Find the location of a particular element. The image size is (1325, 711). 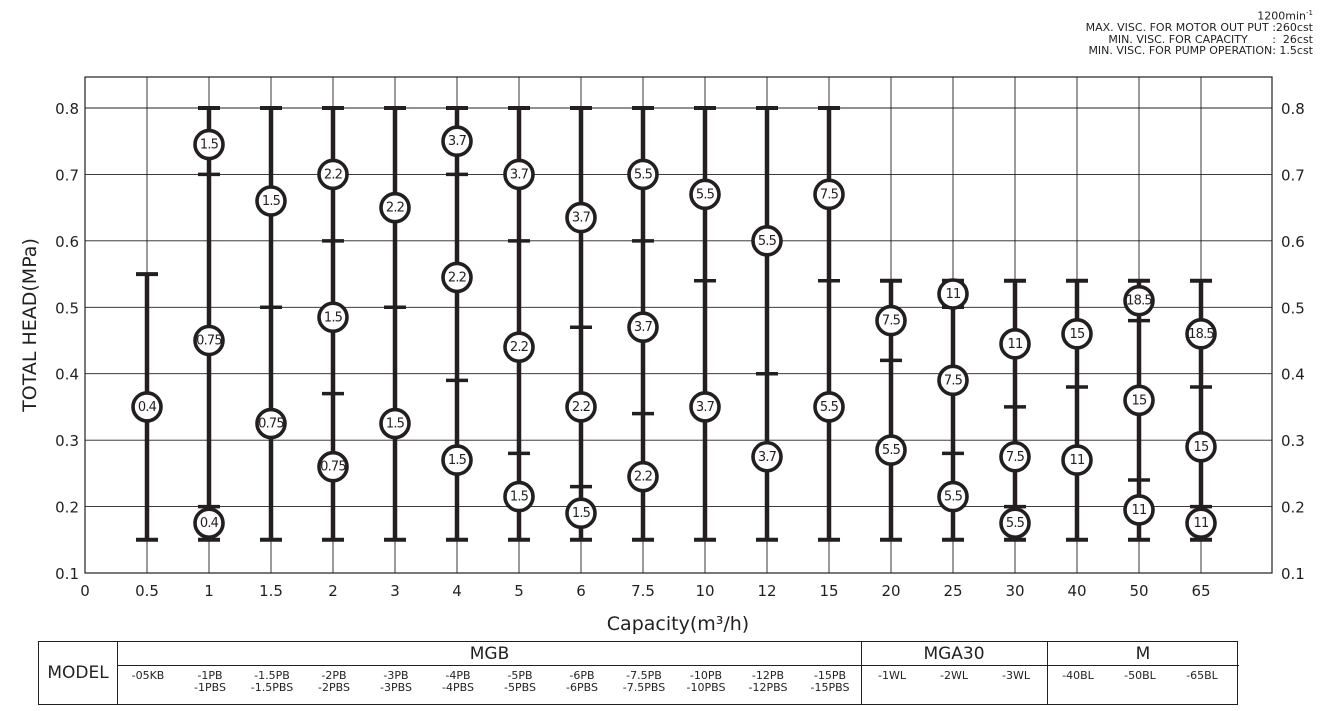

capacity-column: 0.75 1.5 is located at coordinates (271, 324).